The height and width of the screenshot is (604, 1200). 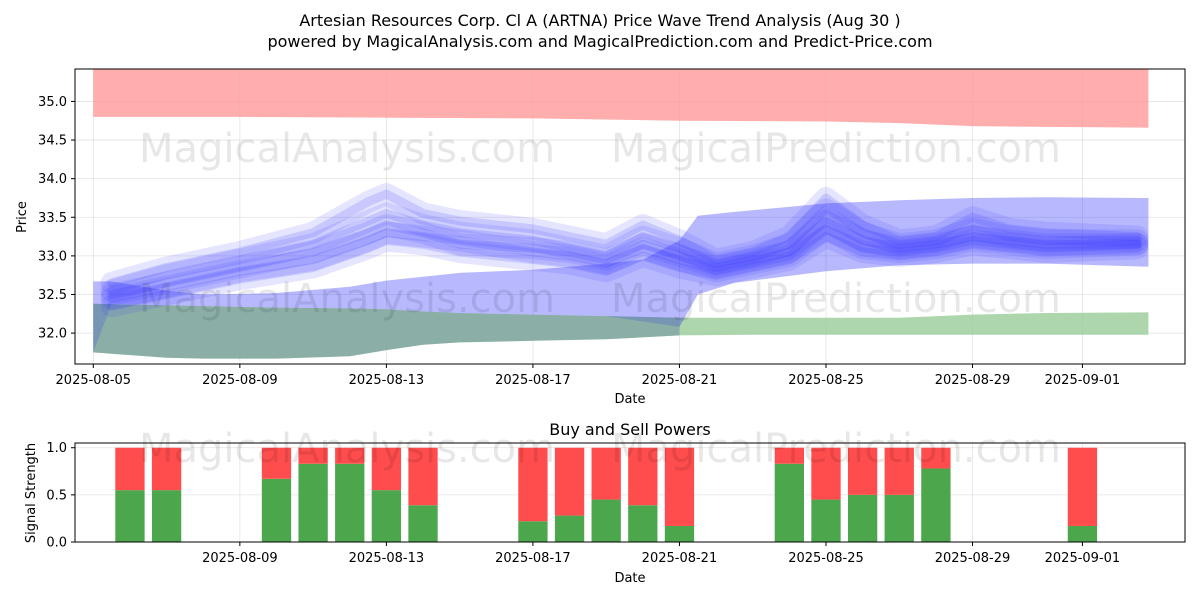 I want to click on watermark-analysis-top: MagicalAnalysis.com, so click(x=347, y=149).